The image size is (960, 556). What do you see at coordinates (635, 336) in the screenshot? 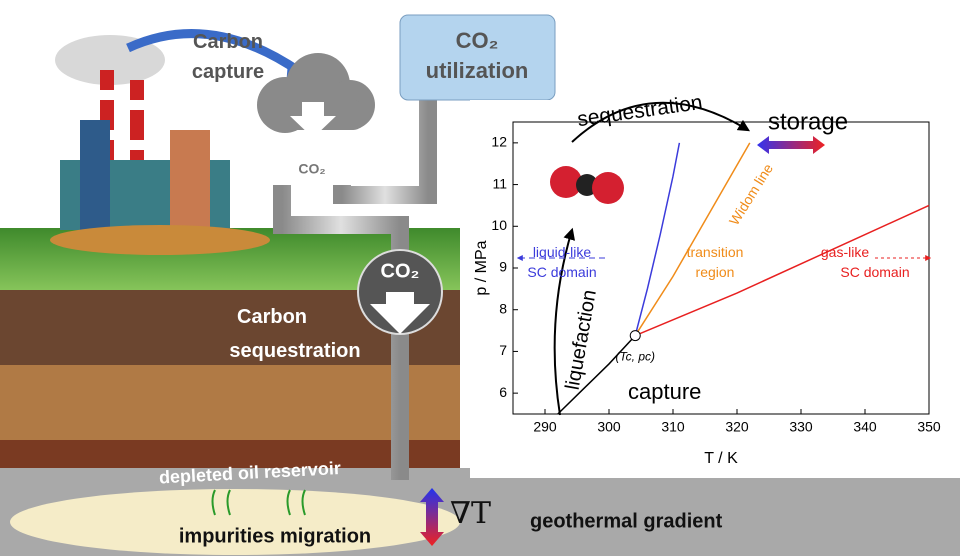
I see `critical-point` at bounding box center [635, 336].